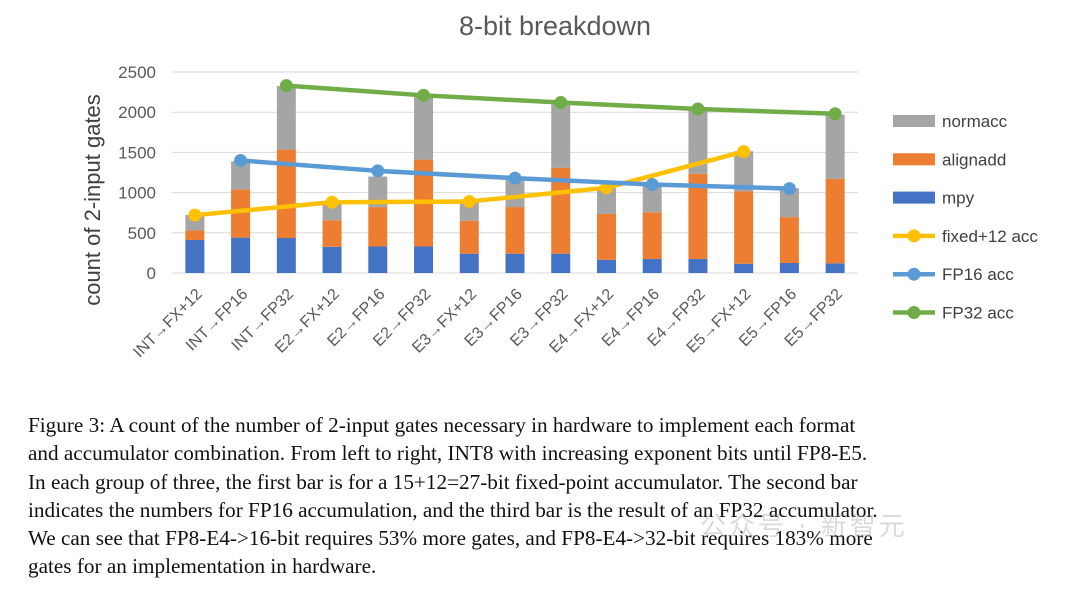 This screenshot has width=1080, height=590. Describe the element at coordinates (151, 273) in the screenshot. I see `y-tick-label: 0` at that location.